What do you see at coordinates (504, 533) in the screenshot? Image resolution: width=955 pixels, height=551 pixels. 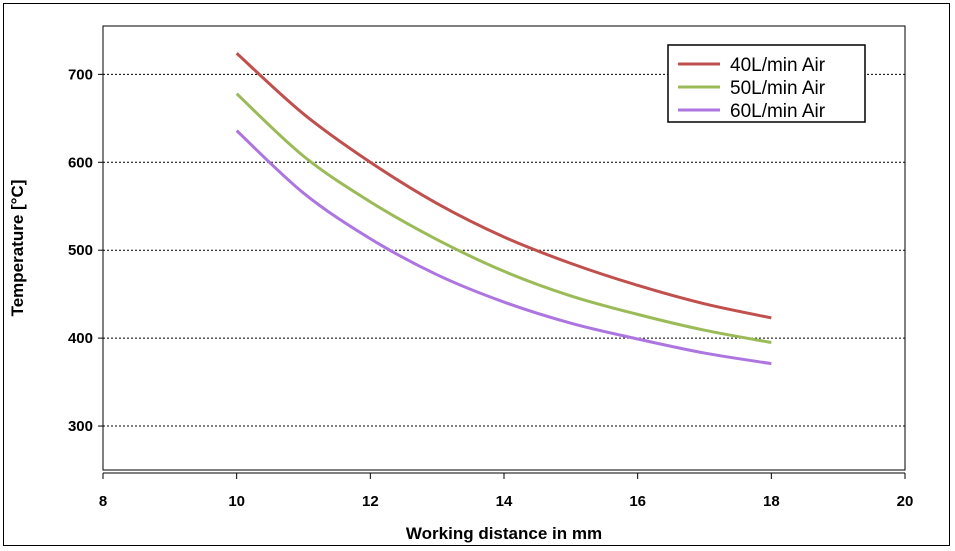 I see `x-axis-title: Working distance in mm` at bounding box center [504, 533].